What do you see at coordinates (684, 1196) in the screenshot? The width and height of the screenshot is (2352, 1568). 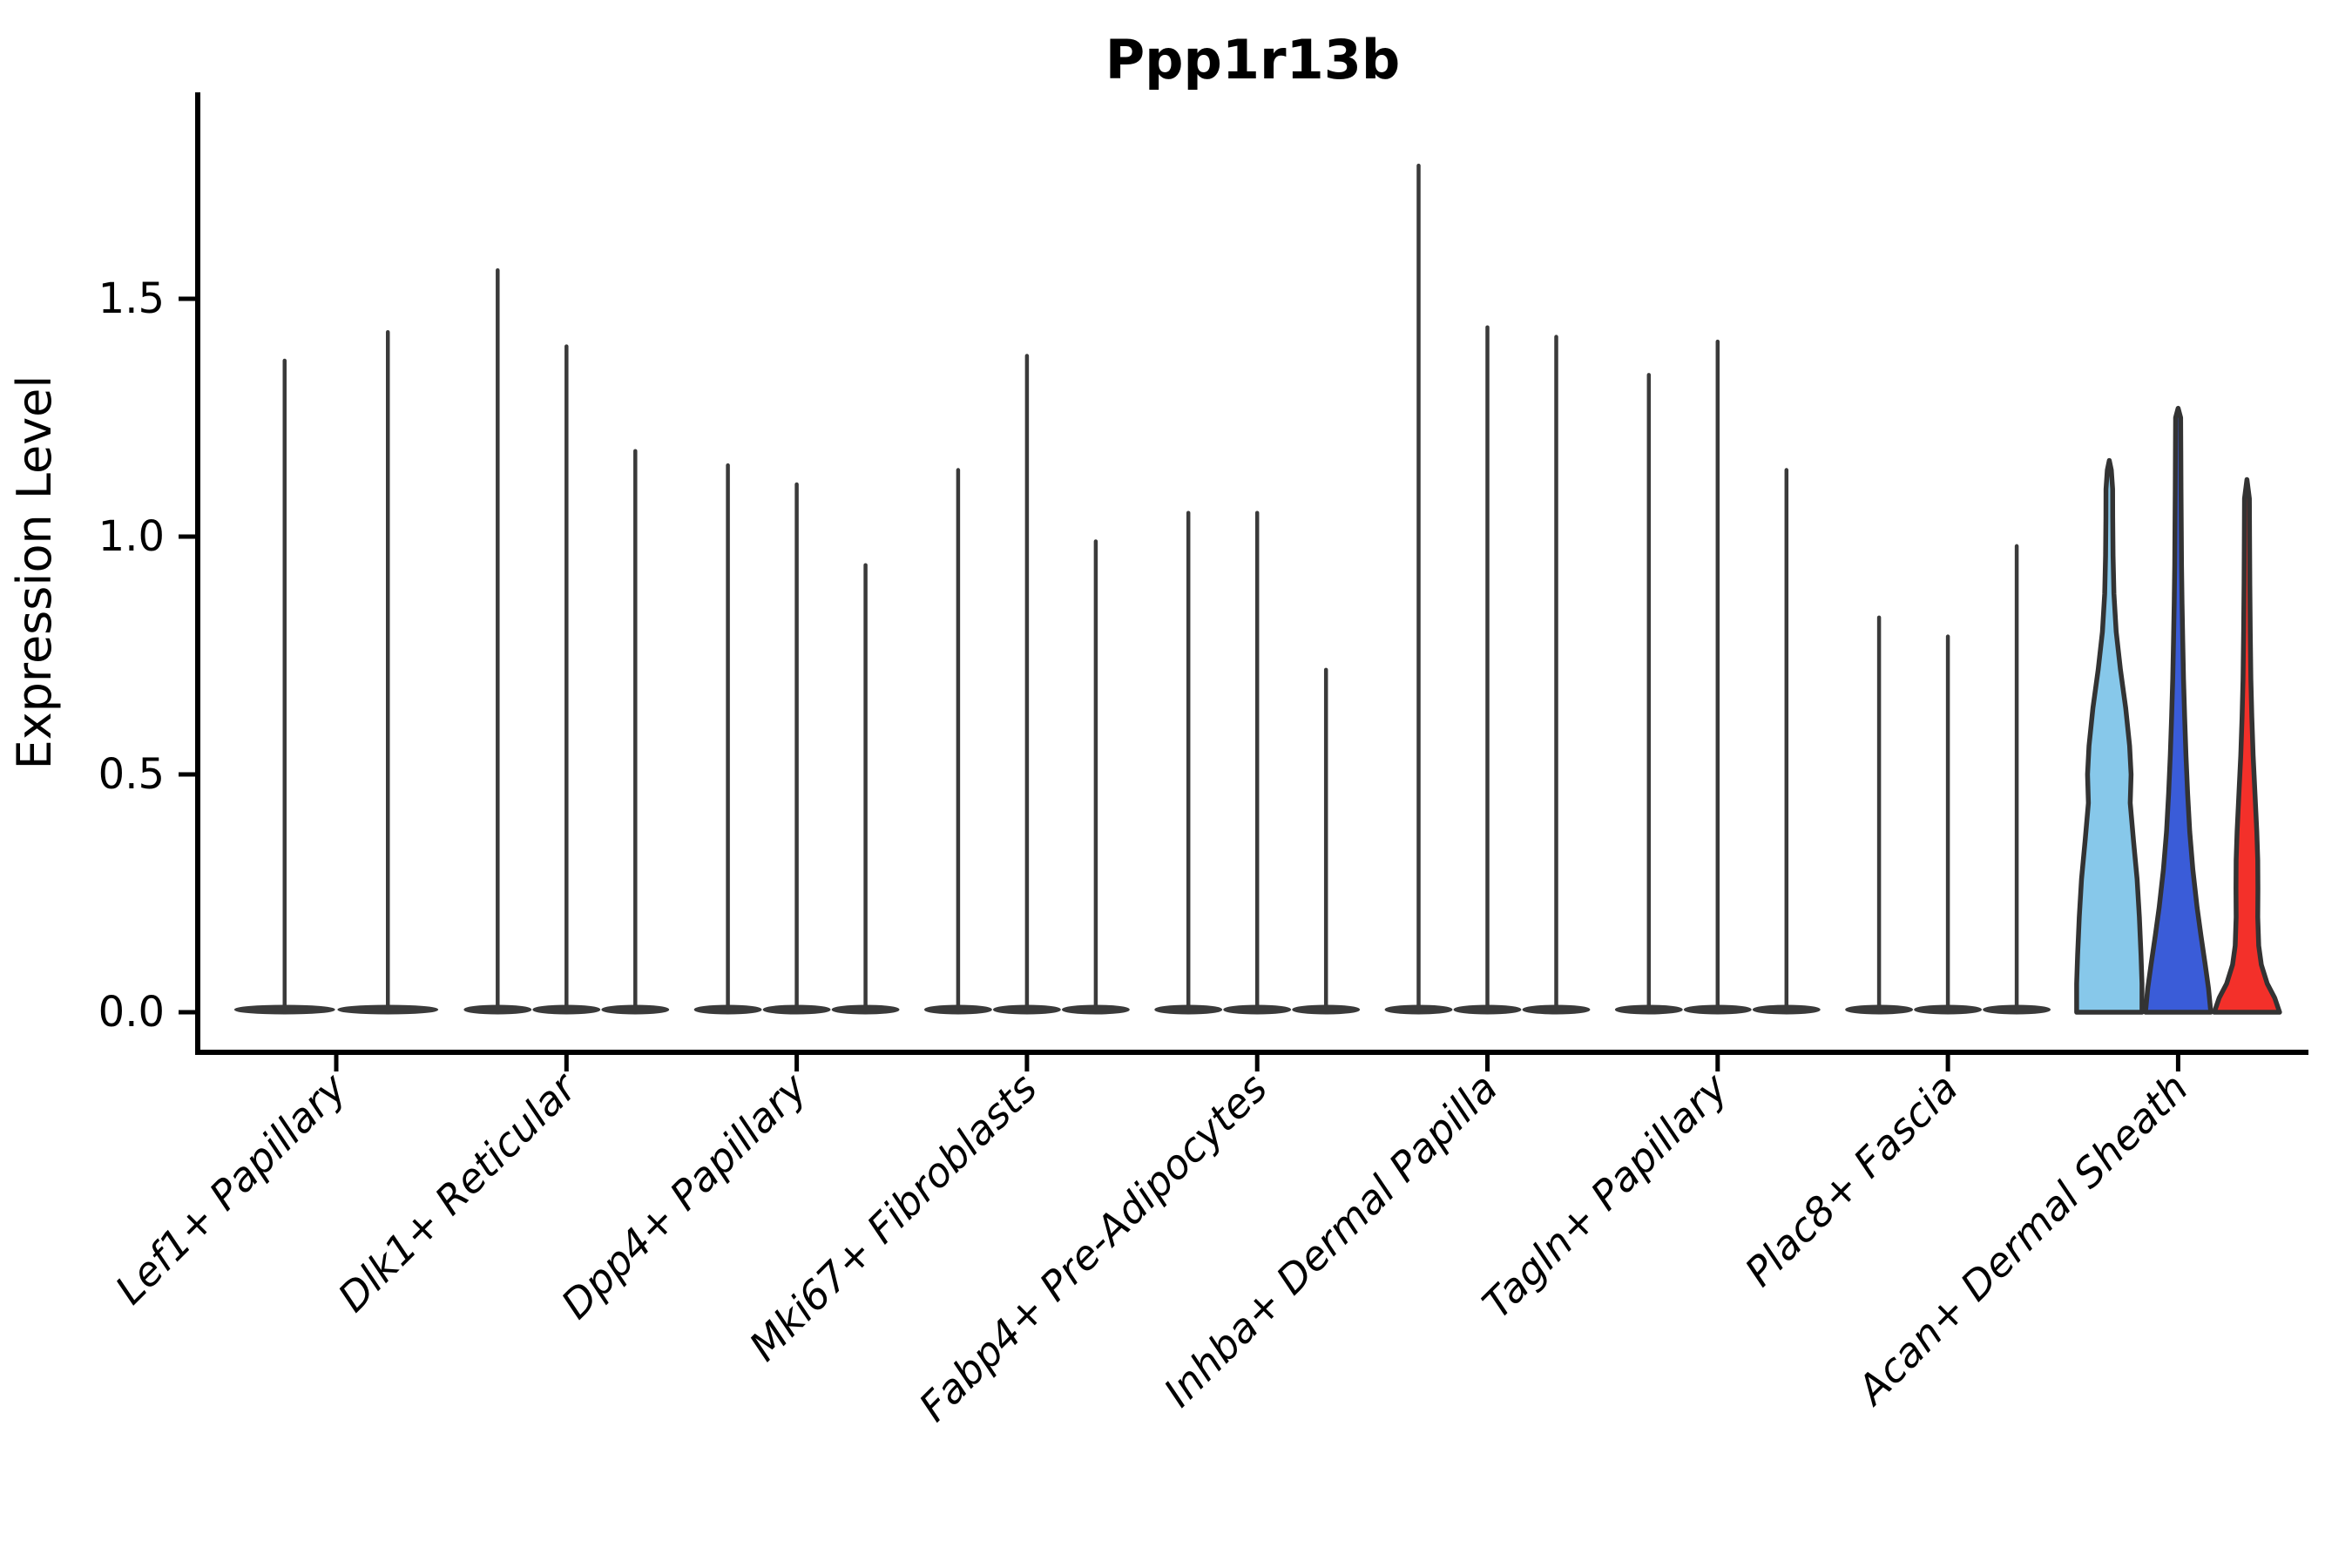 I see `x-tick-label: Dpp4+ Papillary` at bounding box center [684, 1196].